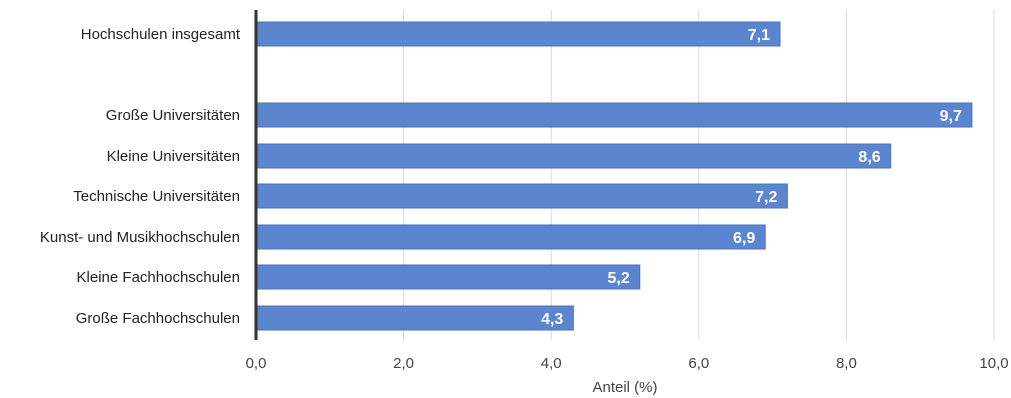  Describe the element at coordinates (624, 387) in the screenshot. I see `x-axis-title: Anteil (%)` at that location.